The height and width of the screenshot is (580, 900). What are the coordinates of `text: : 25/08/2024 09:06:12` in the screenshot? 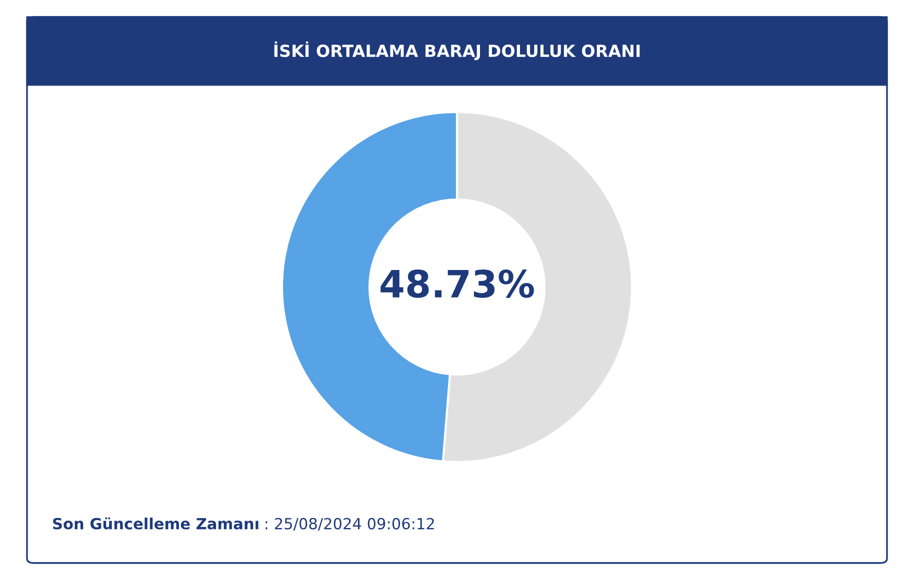 It's located at (350, 524).